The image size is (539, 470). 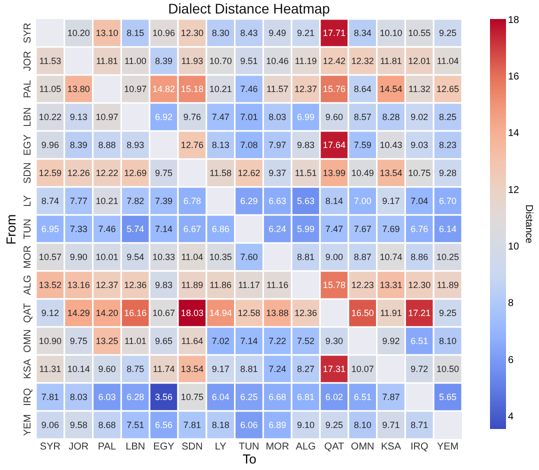 I want to click on data-label: 12.22, so click(x=107, y=173).